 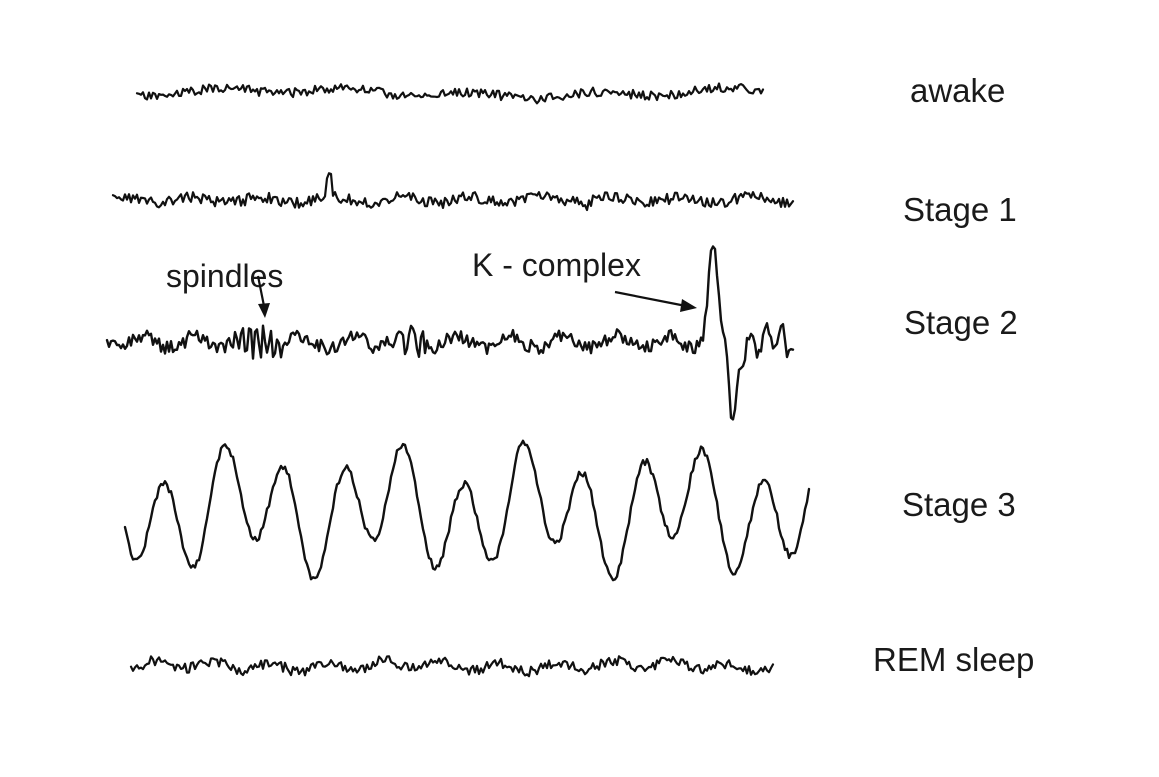 I want to click on k-complex-arrow, so click(x=655, y=301).